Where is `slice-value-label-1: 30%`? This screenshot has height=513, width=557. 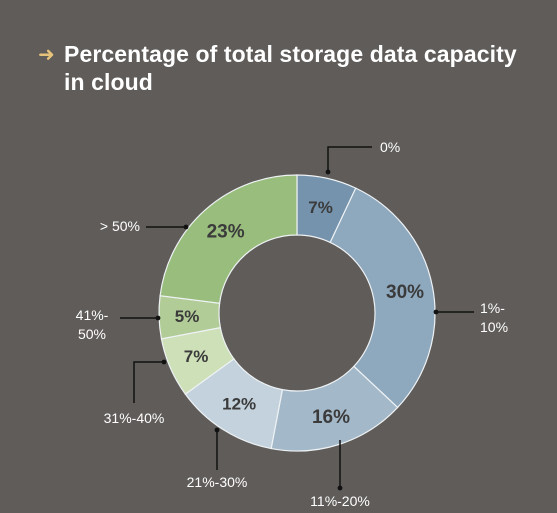
slice-value-label-1: 30% is located at coordinates (405, 292).